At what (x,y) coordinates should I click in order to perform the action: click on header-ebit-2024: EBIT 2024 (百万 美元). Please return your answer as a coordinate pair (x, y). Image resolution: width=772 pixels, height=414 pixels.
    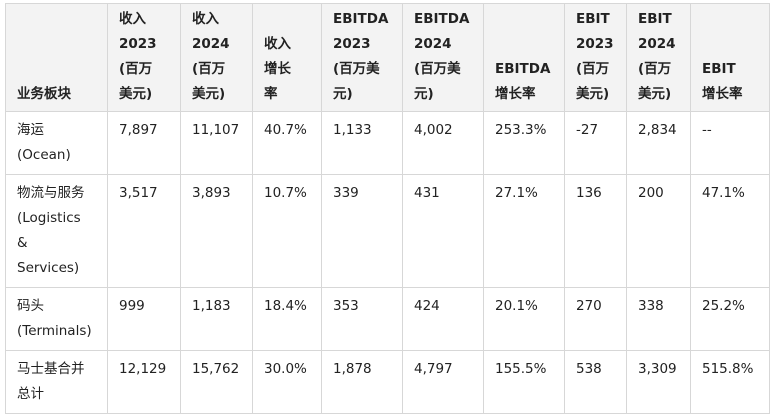
    Looking at the image, I should click on (658, 57).